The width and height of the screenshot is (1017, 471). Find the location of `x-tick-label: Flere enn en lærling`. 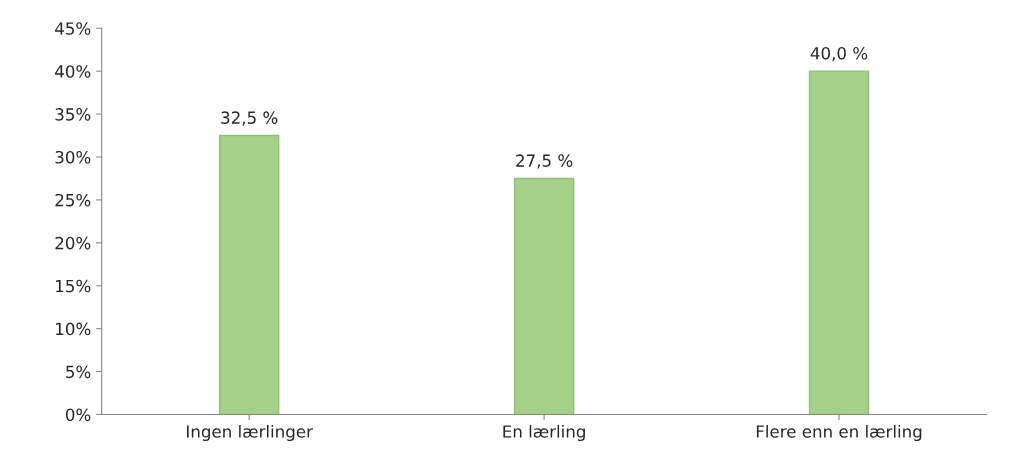

x-tick-label: Flere enn en lærling is located at coordinates (839, 433).